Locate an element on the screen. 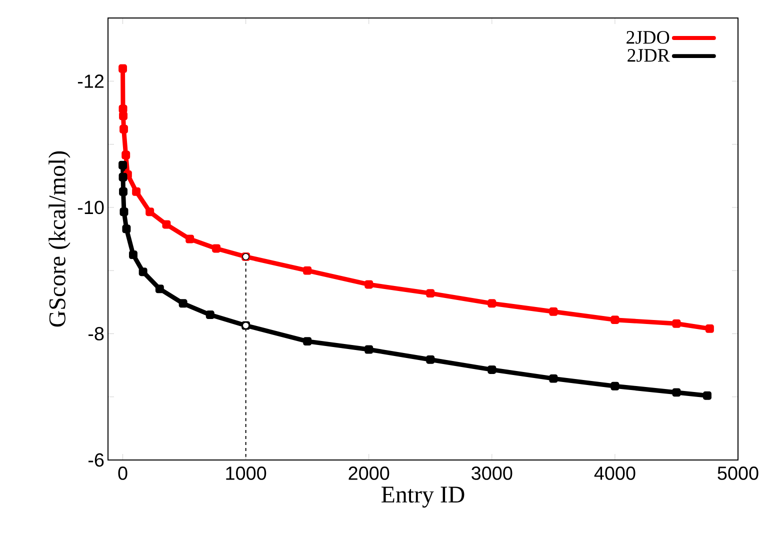 This screenshot has width=764, height=548. y-tick-label: -8 is located at coordinates (96, 333).